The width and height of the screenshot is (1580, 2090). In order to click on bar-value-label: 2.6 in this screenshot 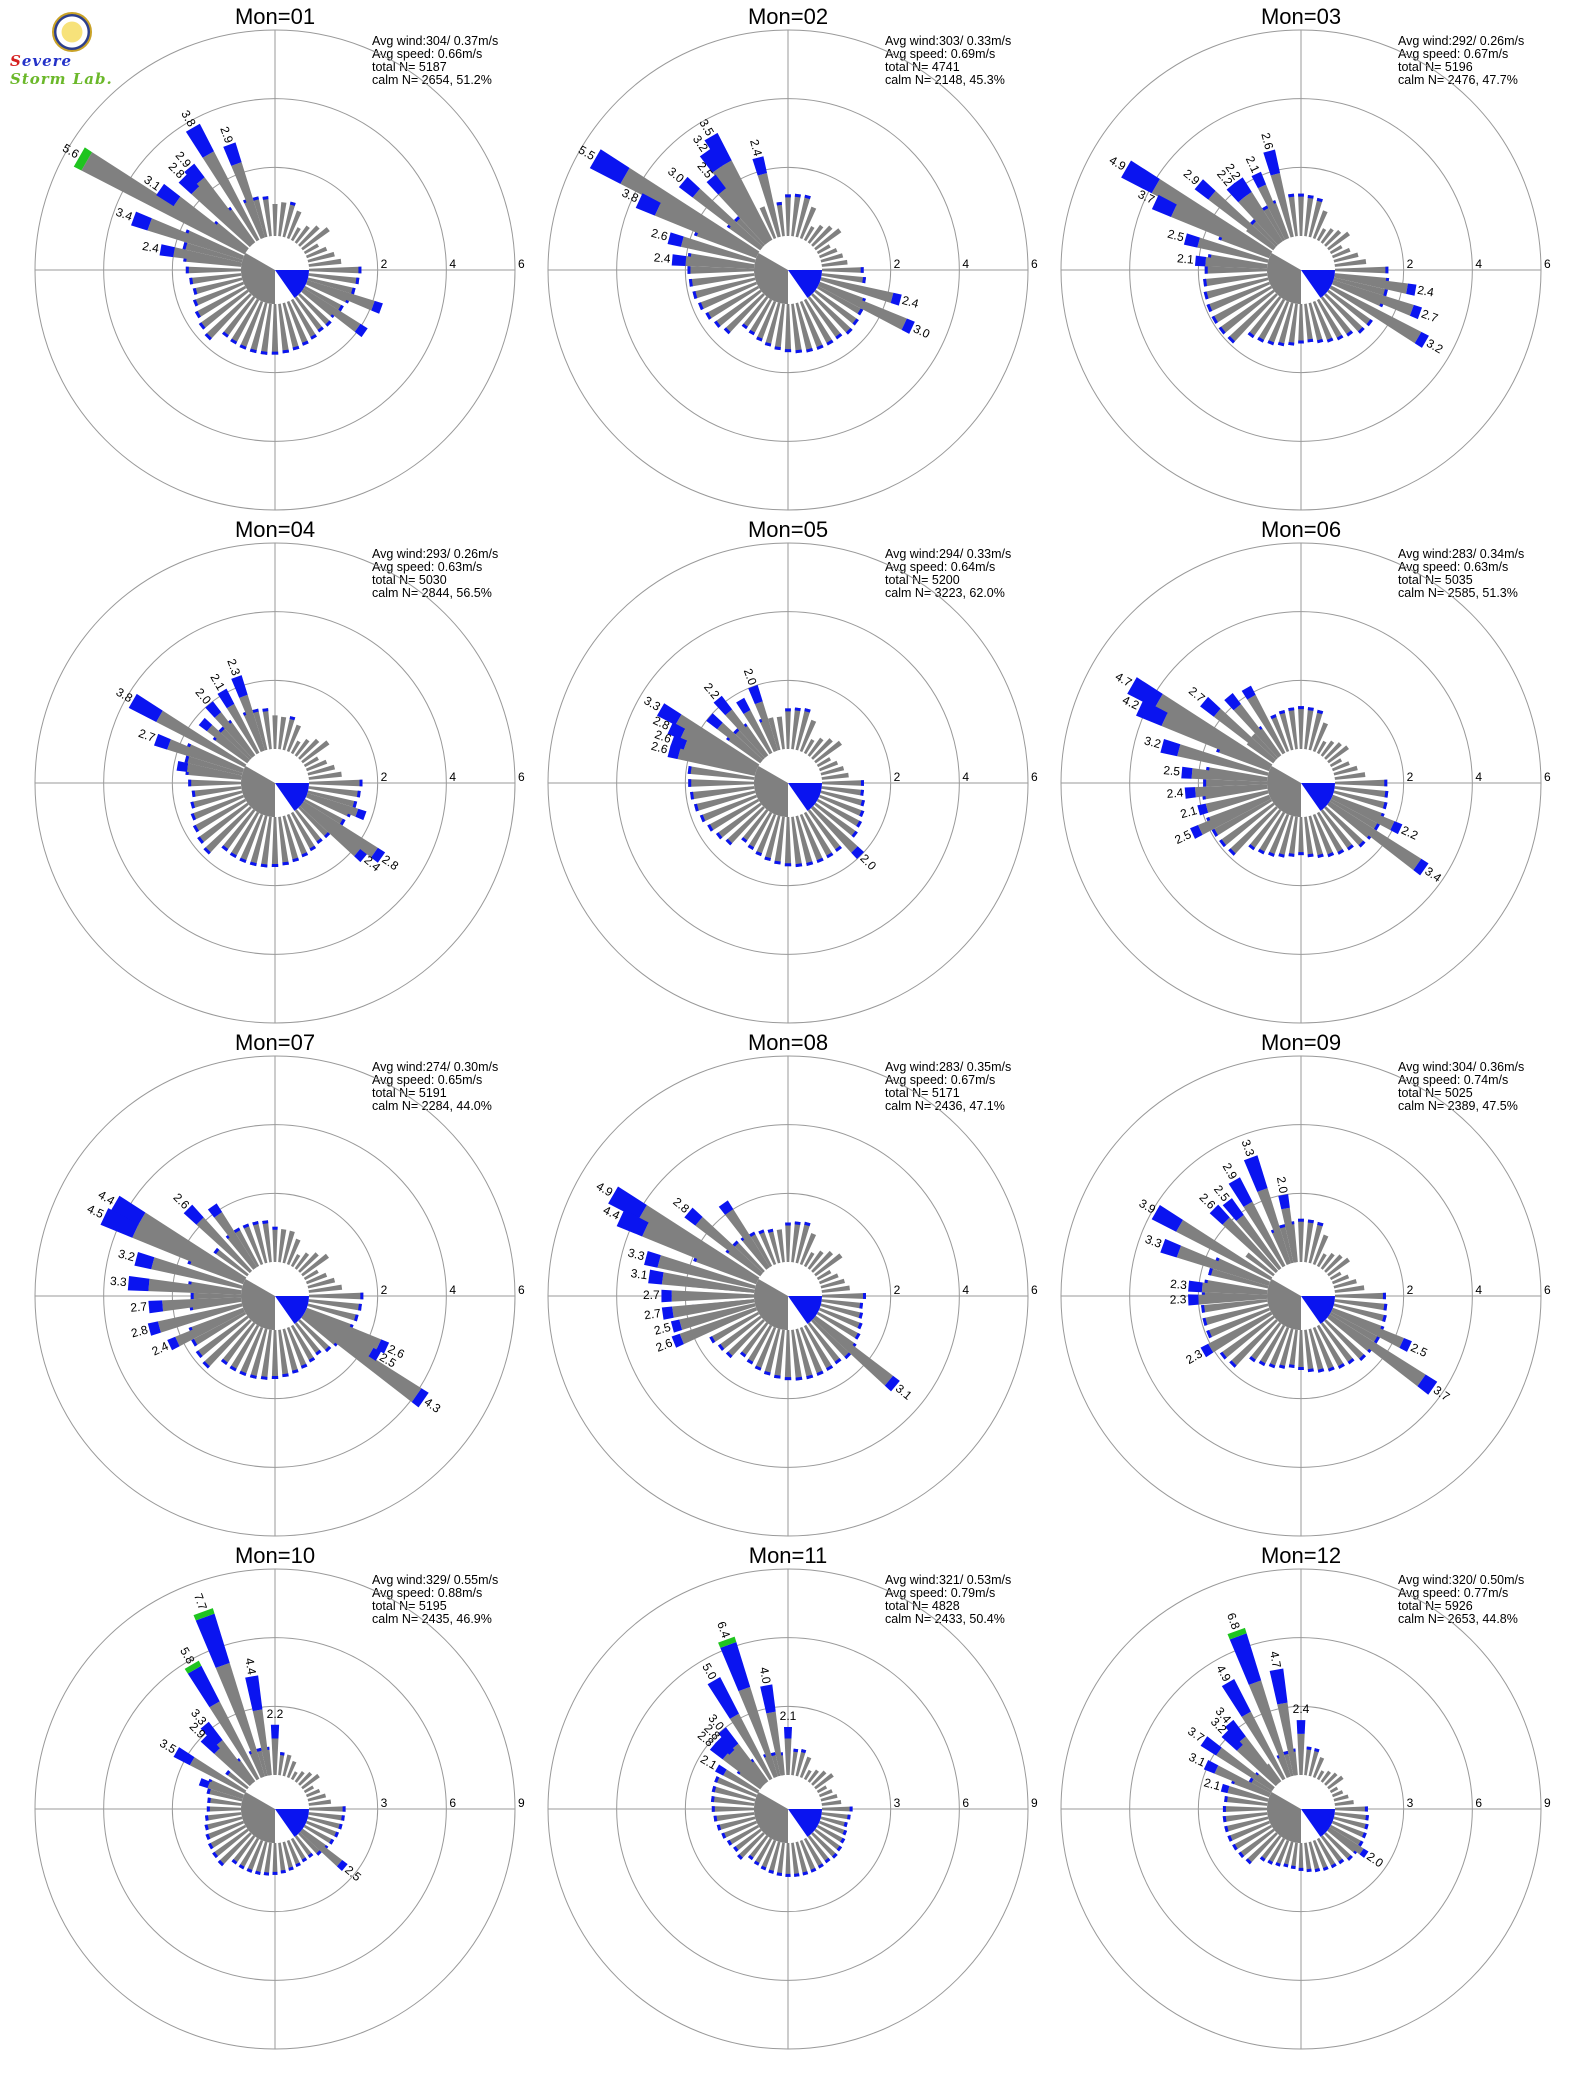, I will do `click(396, 1352)`.